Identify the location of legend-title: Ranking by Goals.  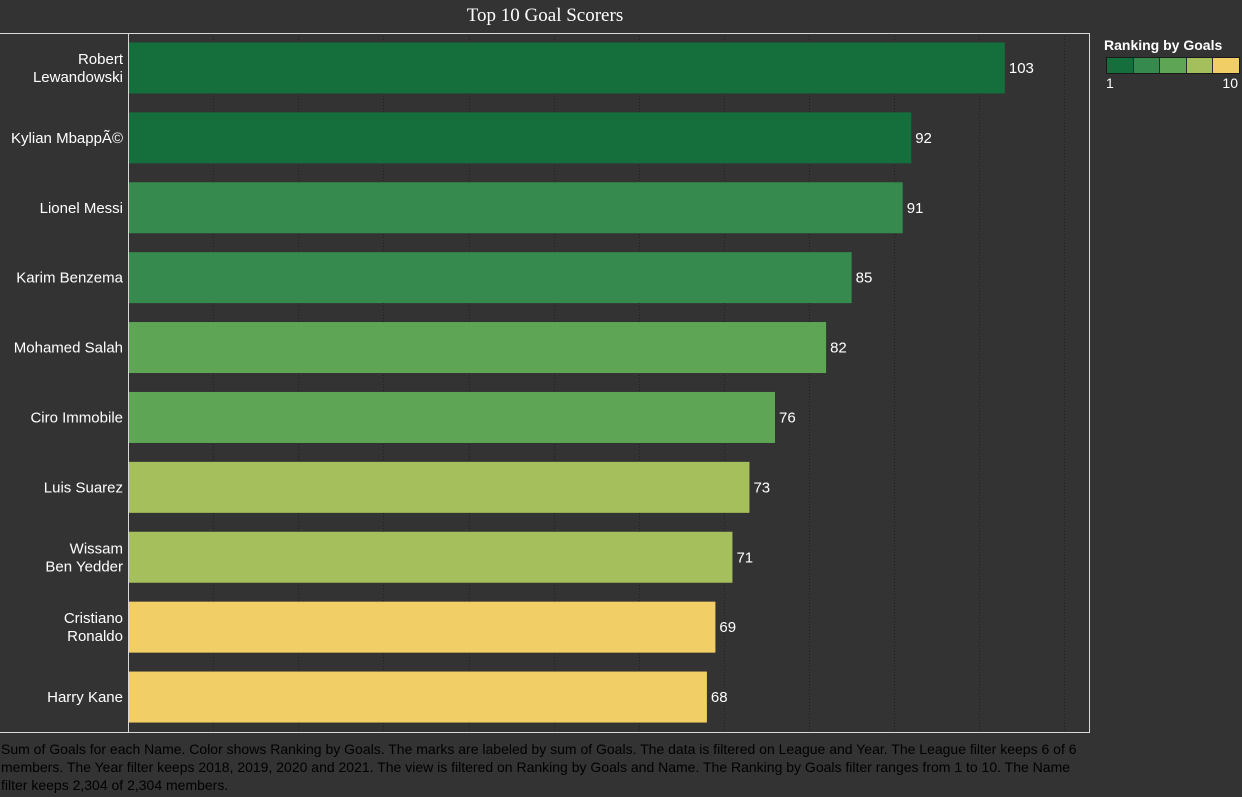
(1163, 45).